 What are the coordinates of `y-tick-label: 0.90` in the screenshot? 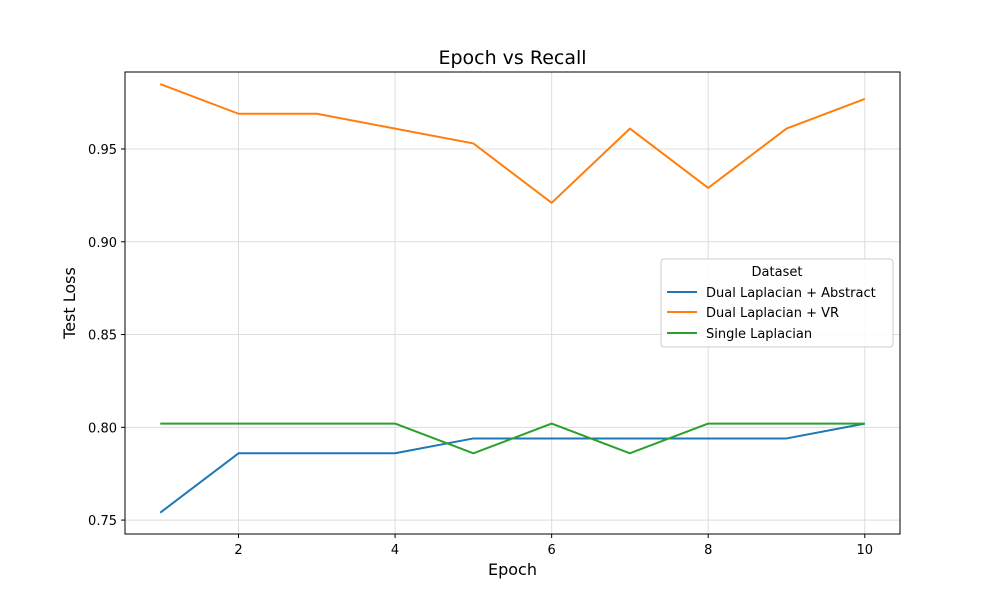 It's located at (102, 243).